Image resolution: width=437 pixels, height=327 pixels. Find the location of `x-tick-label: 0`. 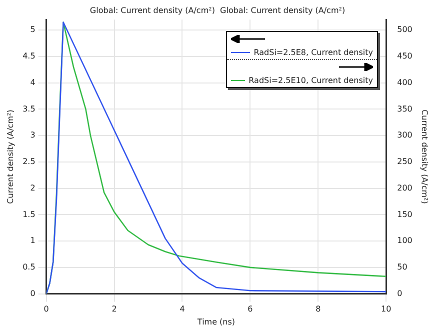

x-tick-label: 0 is located at coordinates (46, 309).